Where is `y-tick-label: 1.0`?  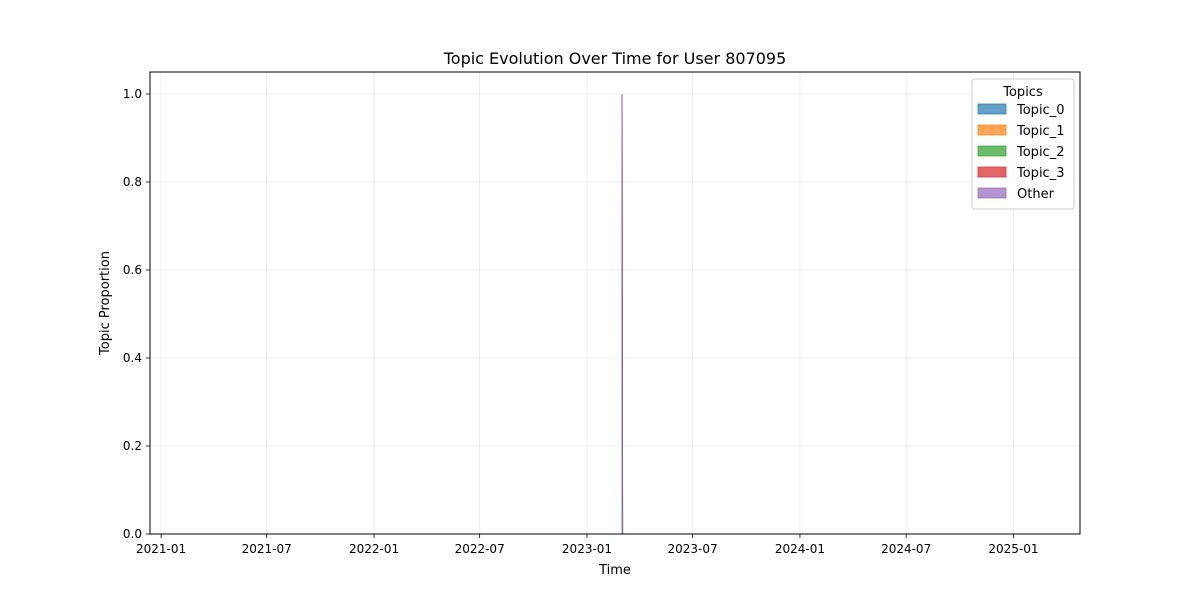
y-tick-label: 1.0 is located at coordinates (132, 94).